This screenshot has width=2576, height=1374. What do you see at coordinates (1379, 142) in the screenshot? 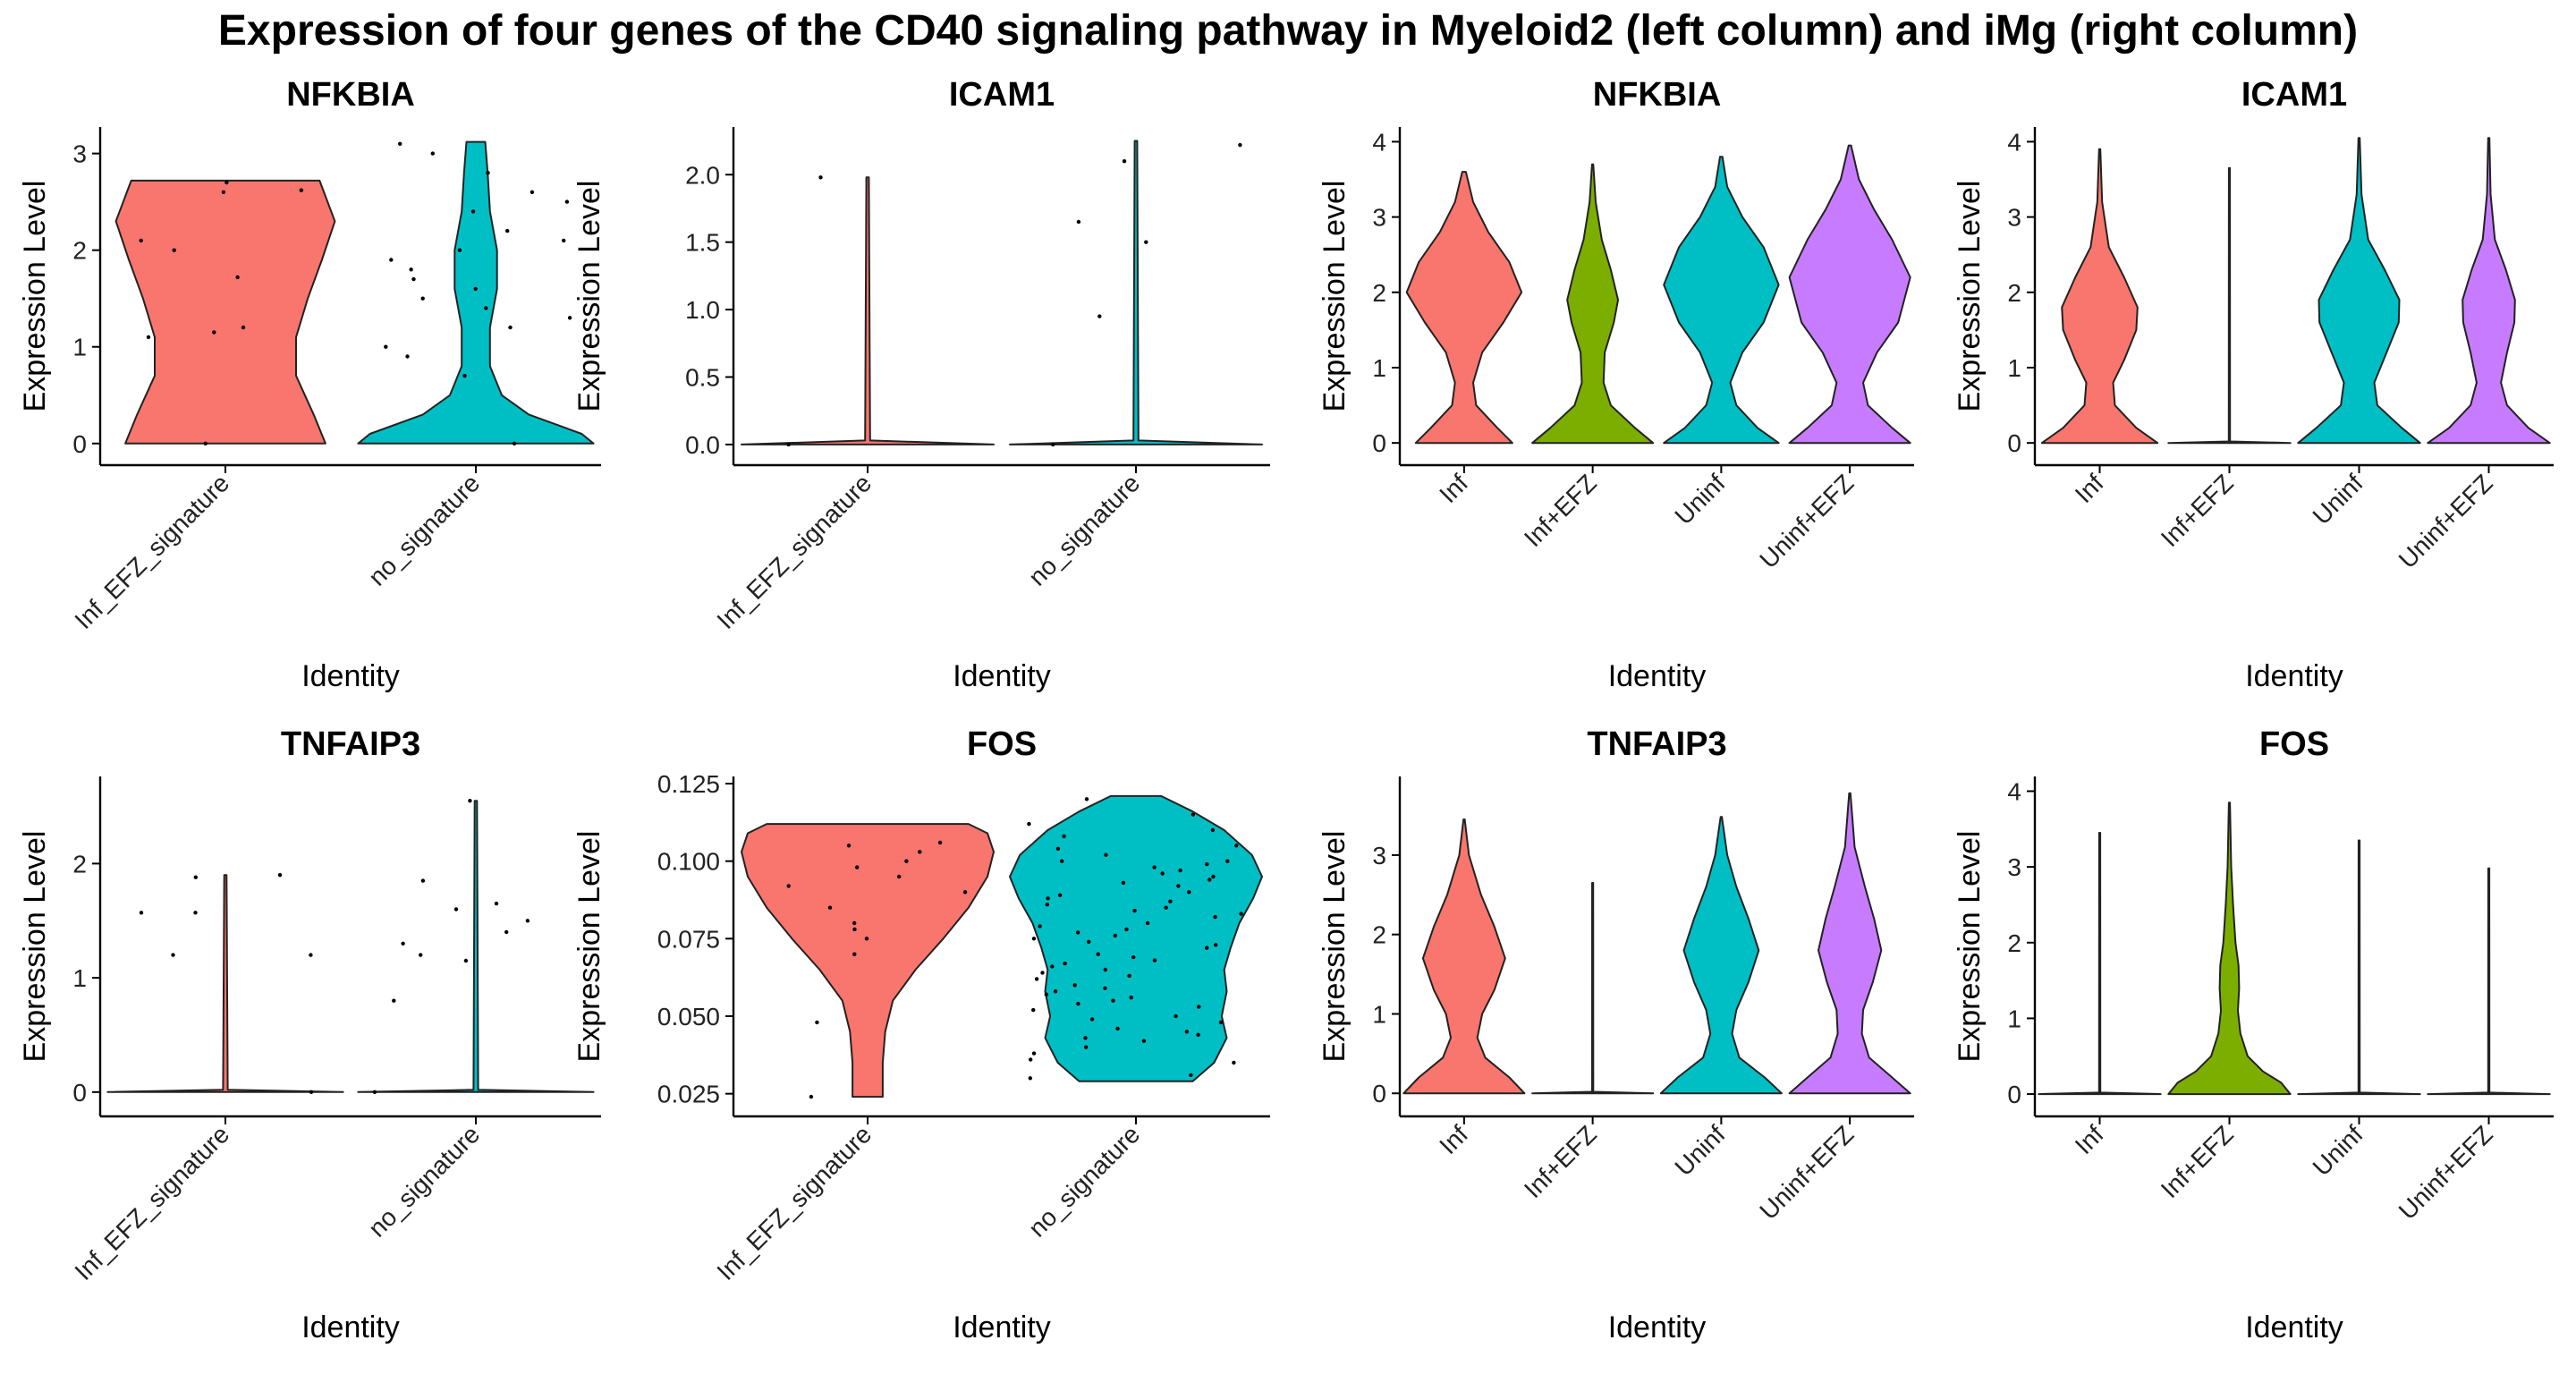
I see `y-tick-label: 4` at bounding box center [1379, 142].